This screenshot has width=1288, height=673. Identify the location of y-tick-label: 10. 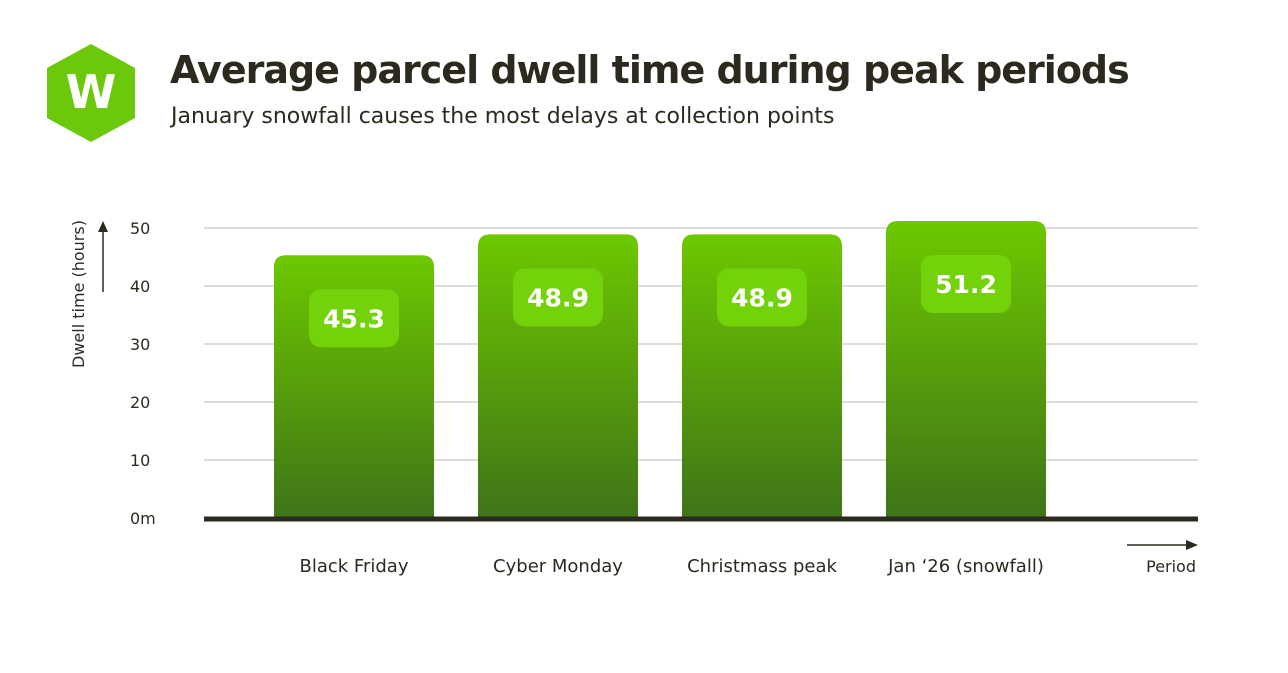
(140, 460).